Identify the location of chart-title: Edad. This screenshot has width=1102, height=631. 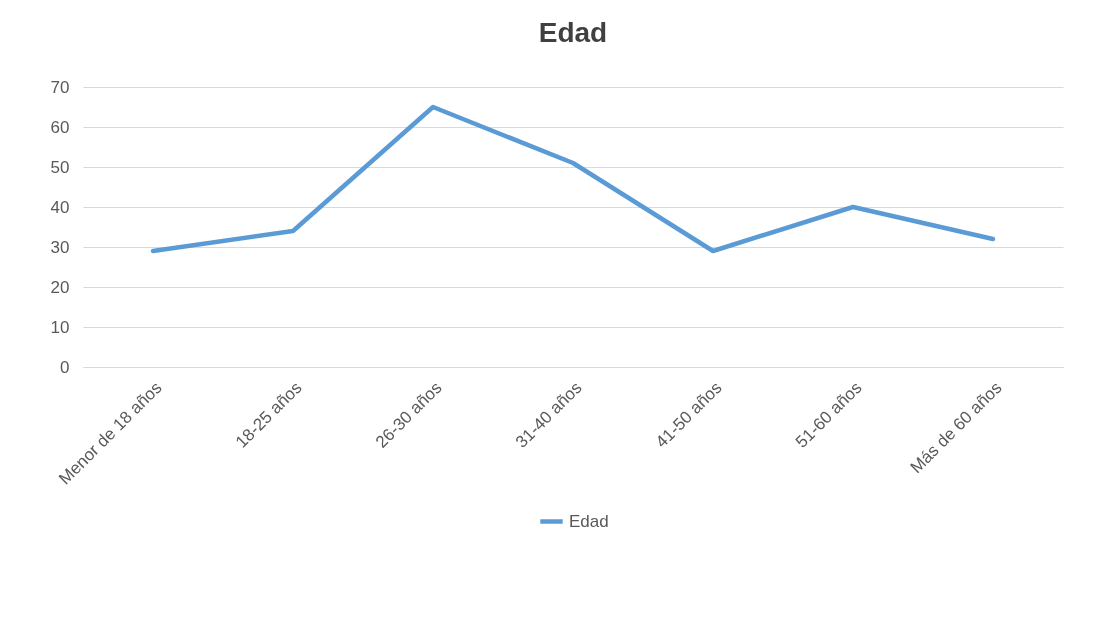
(573, 32).